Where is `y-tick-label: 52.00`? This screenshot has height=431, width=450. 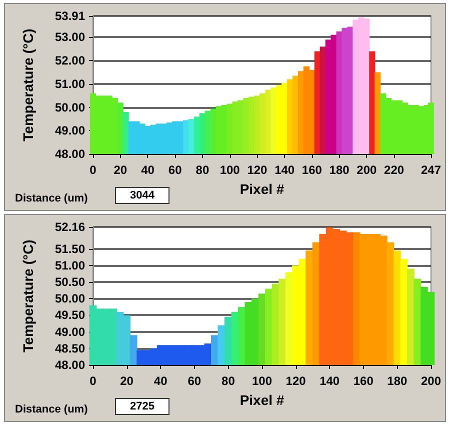 y-tick-label: 52.00 is located at coordinates (70, 61).